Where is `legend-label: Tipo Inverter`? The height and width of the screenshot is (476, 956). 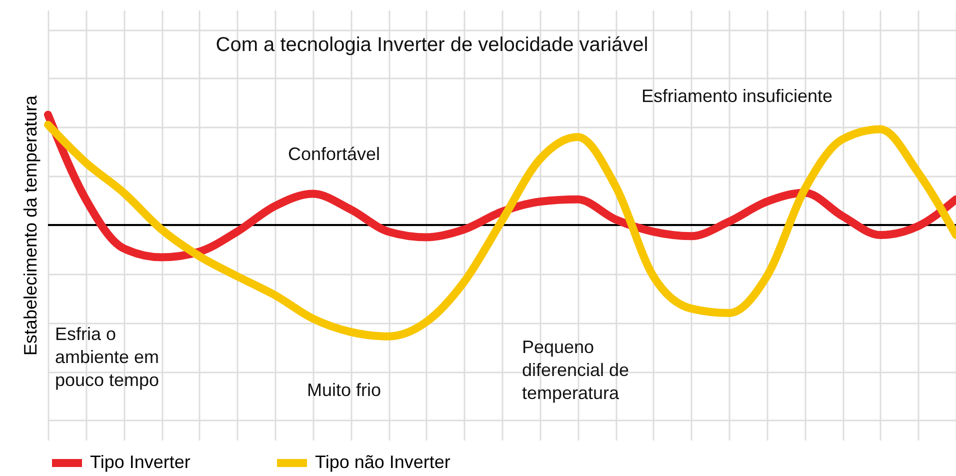
legend-label: Tipo Inverter is located at coordinates (140, 462).